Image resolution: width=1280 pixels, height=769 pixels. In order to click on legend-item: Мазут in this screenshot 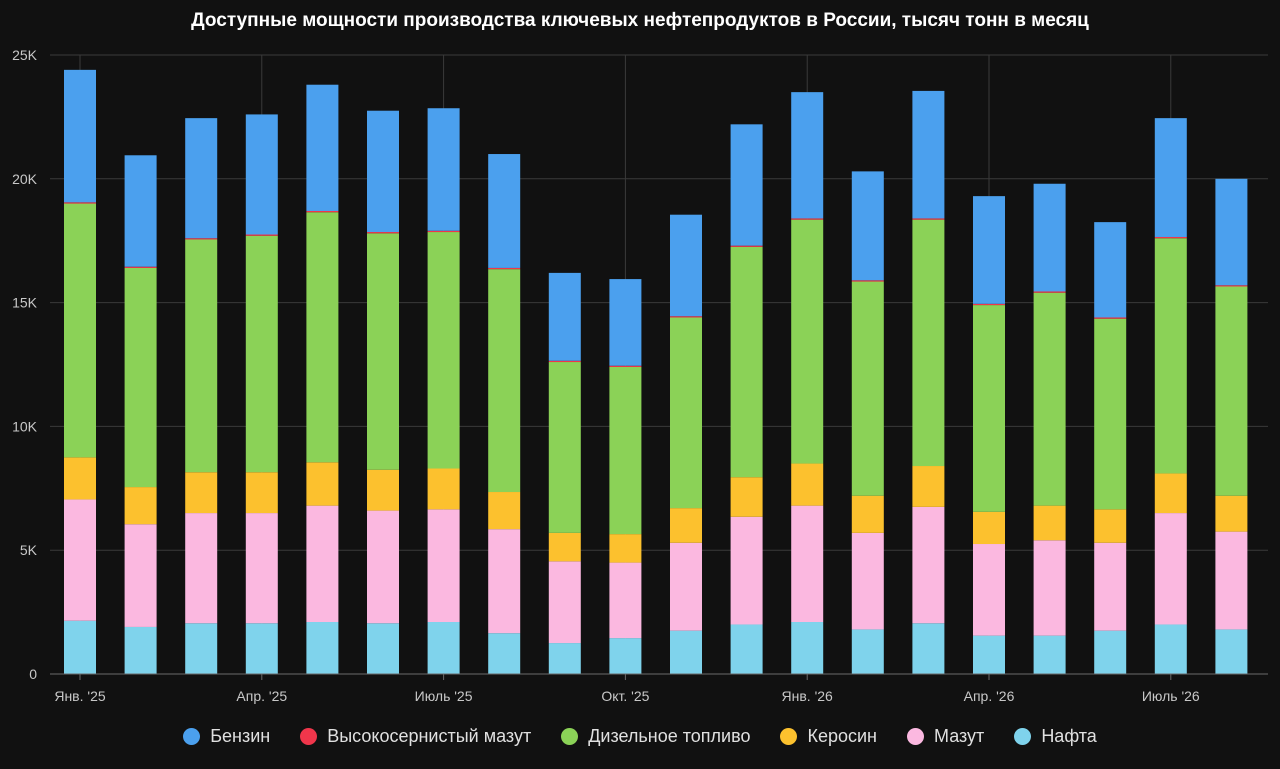, I will do `click(945, 736)`.